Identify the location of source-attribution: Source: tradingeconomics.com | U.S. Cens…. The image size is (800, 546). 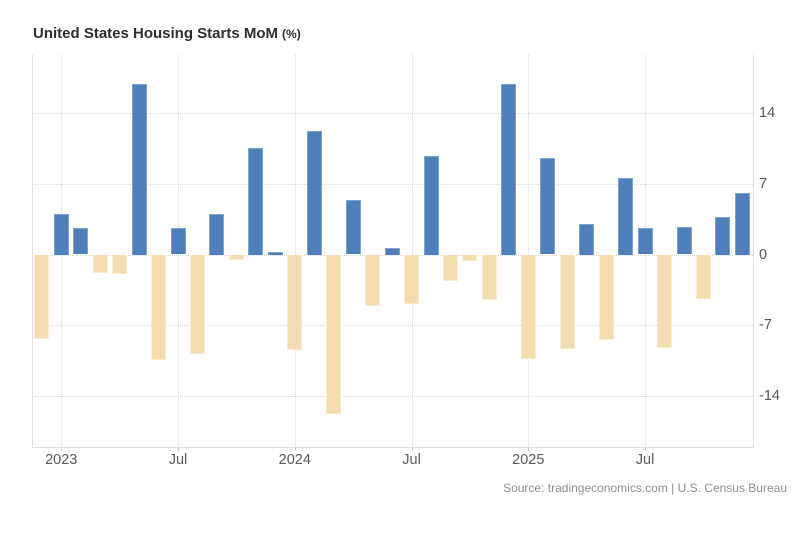
(645, 488).